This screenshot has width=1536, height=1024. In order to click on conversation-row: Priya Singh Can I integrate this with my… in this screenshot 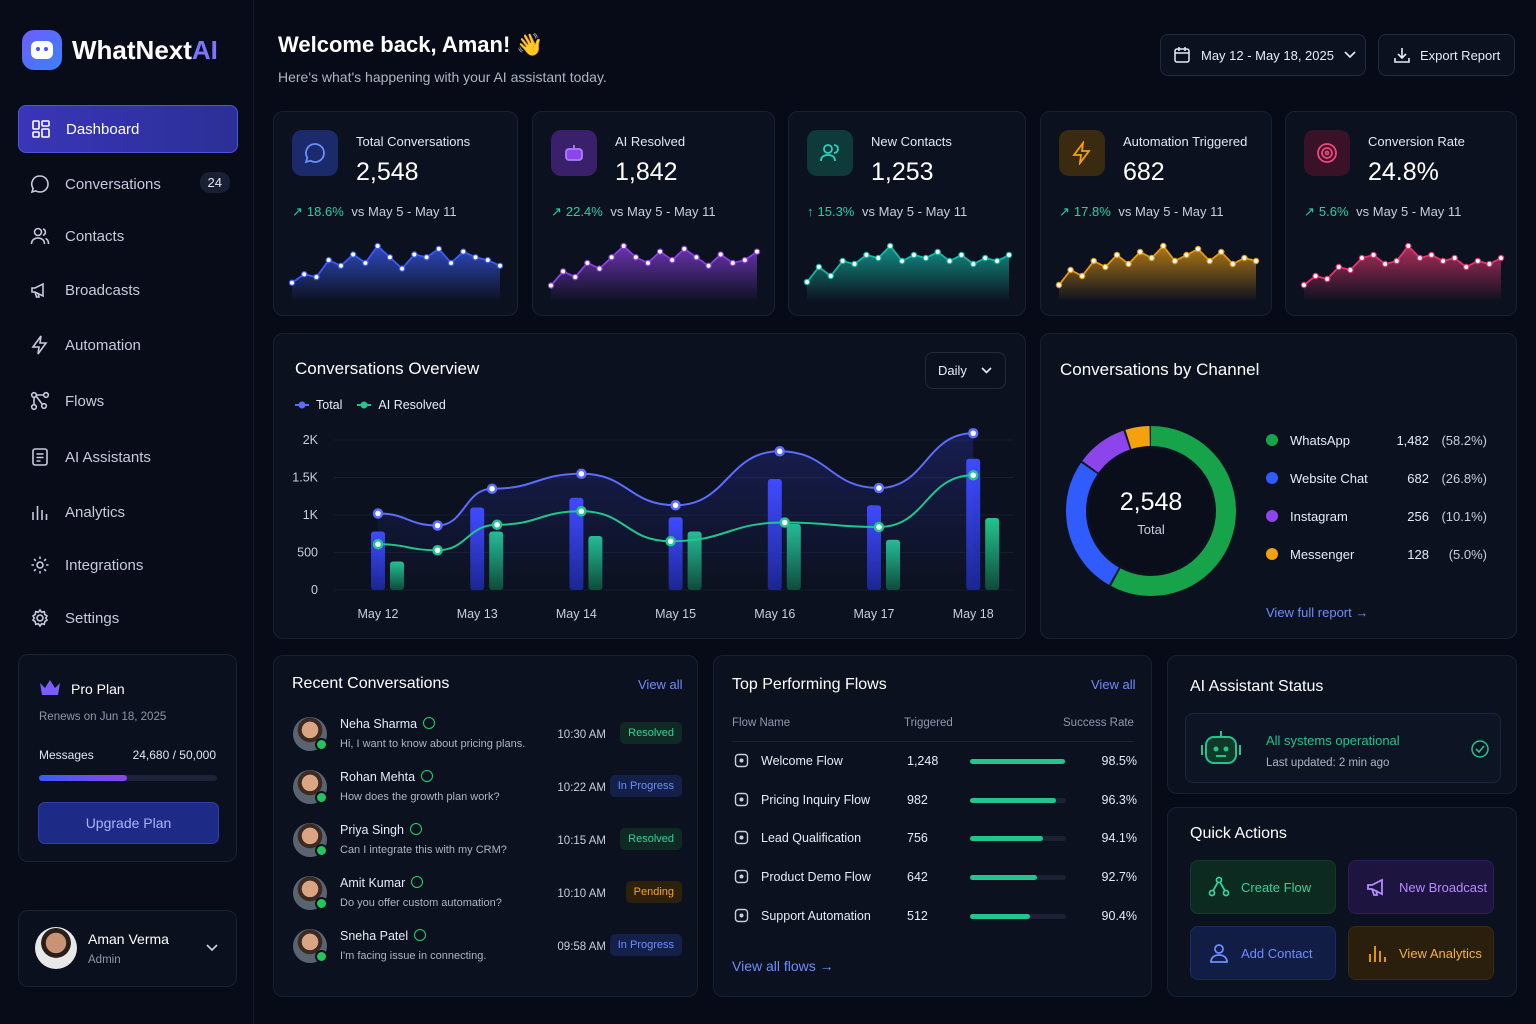, I will do `click(486, 845)`.